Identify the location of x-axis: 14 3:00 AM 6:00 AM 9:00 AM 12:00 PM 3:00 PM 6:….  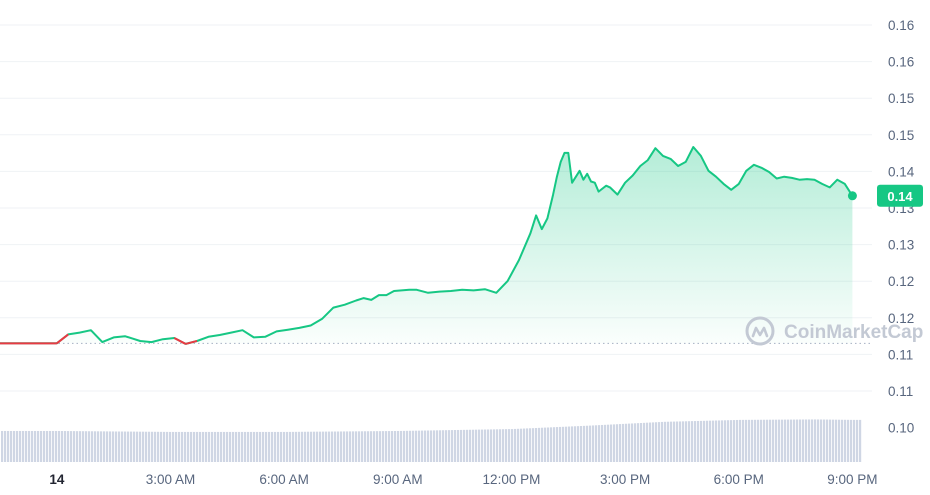
(463, 479).